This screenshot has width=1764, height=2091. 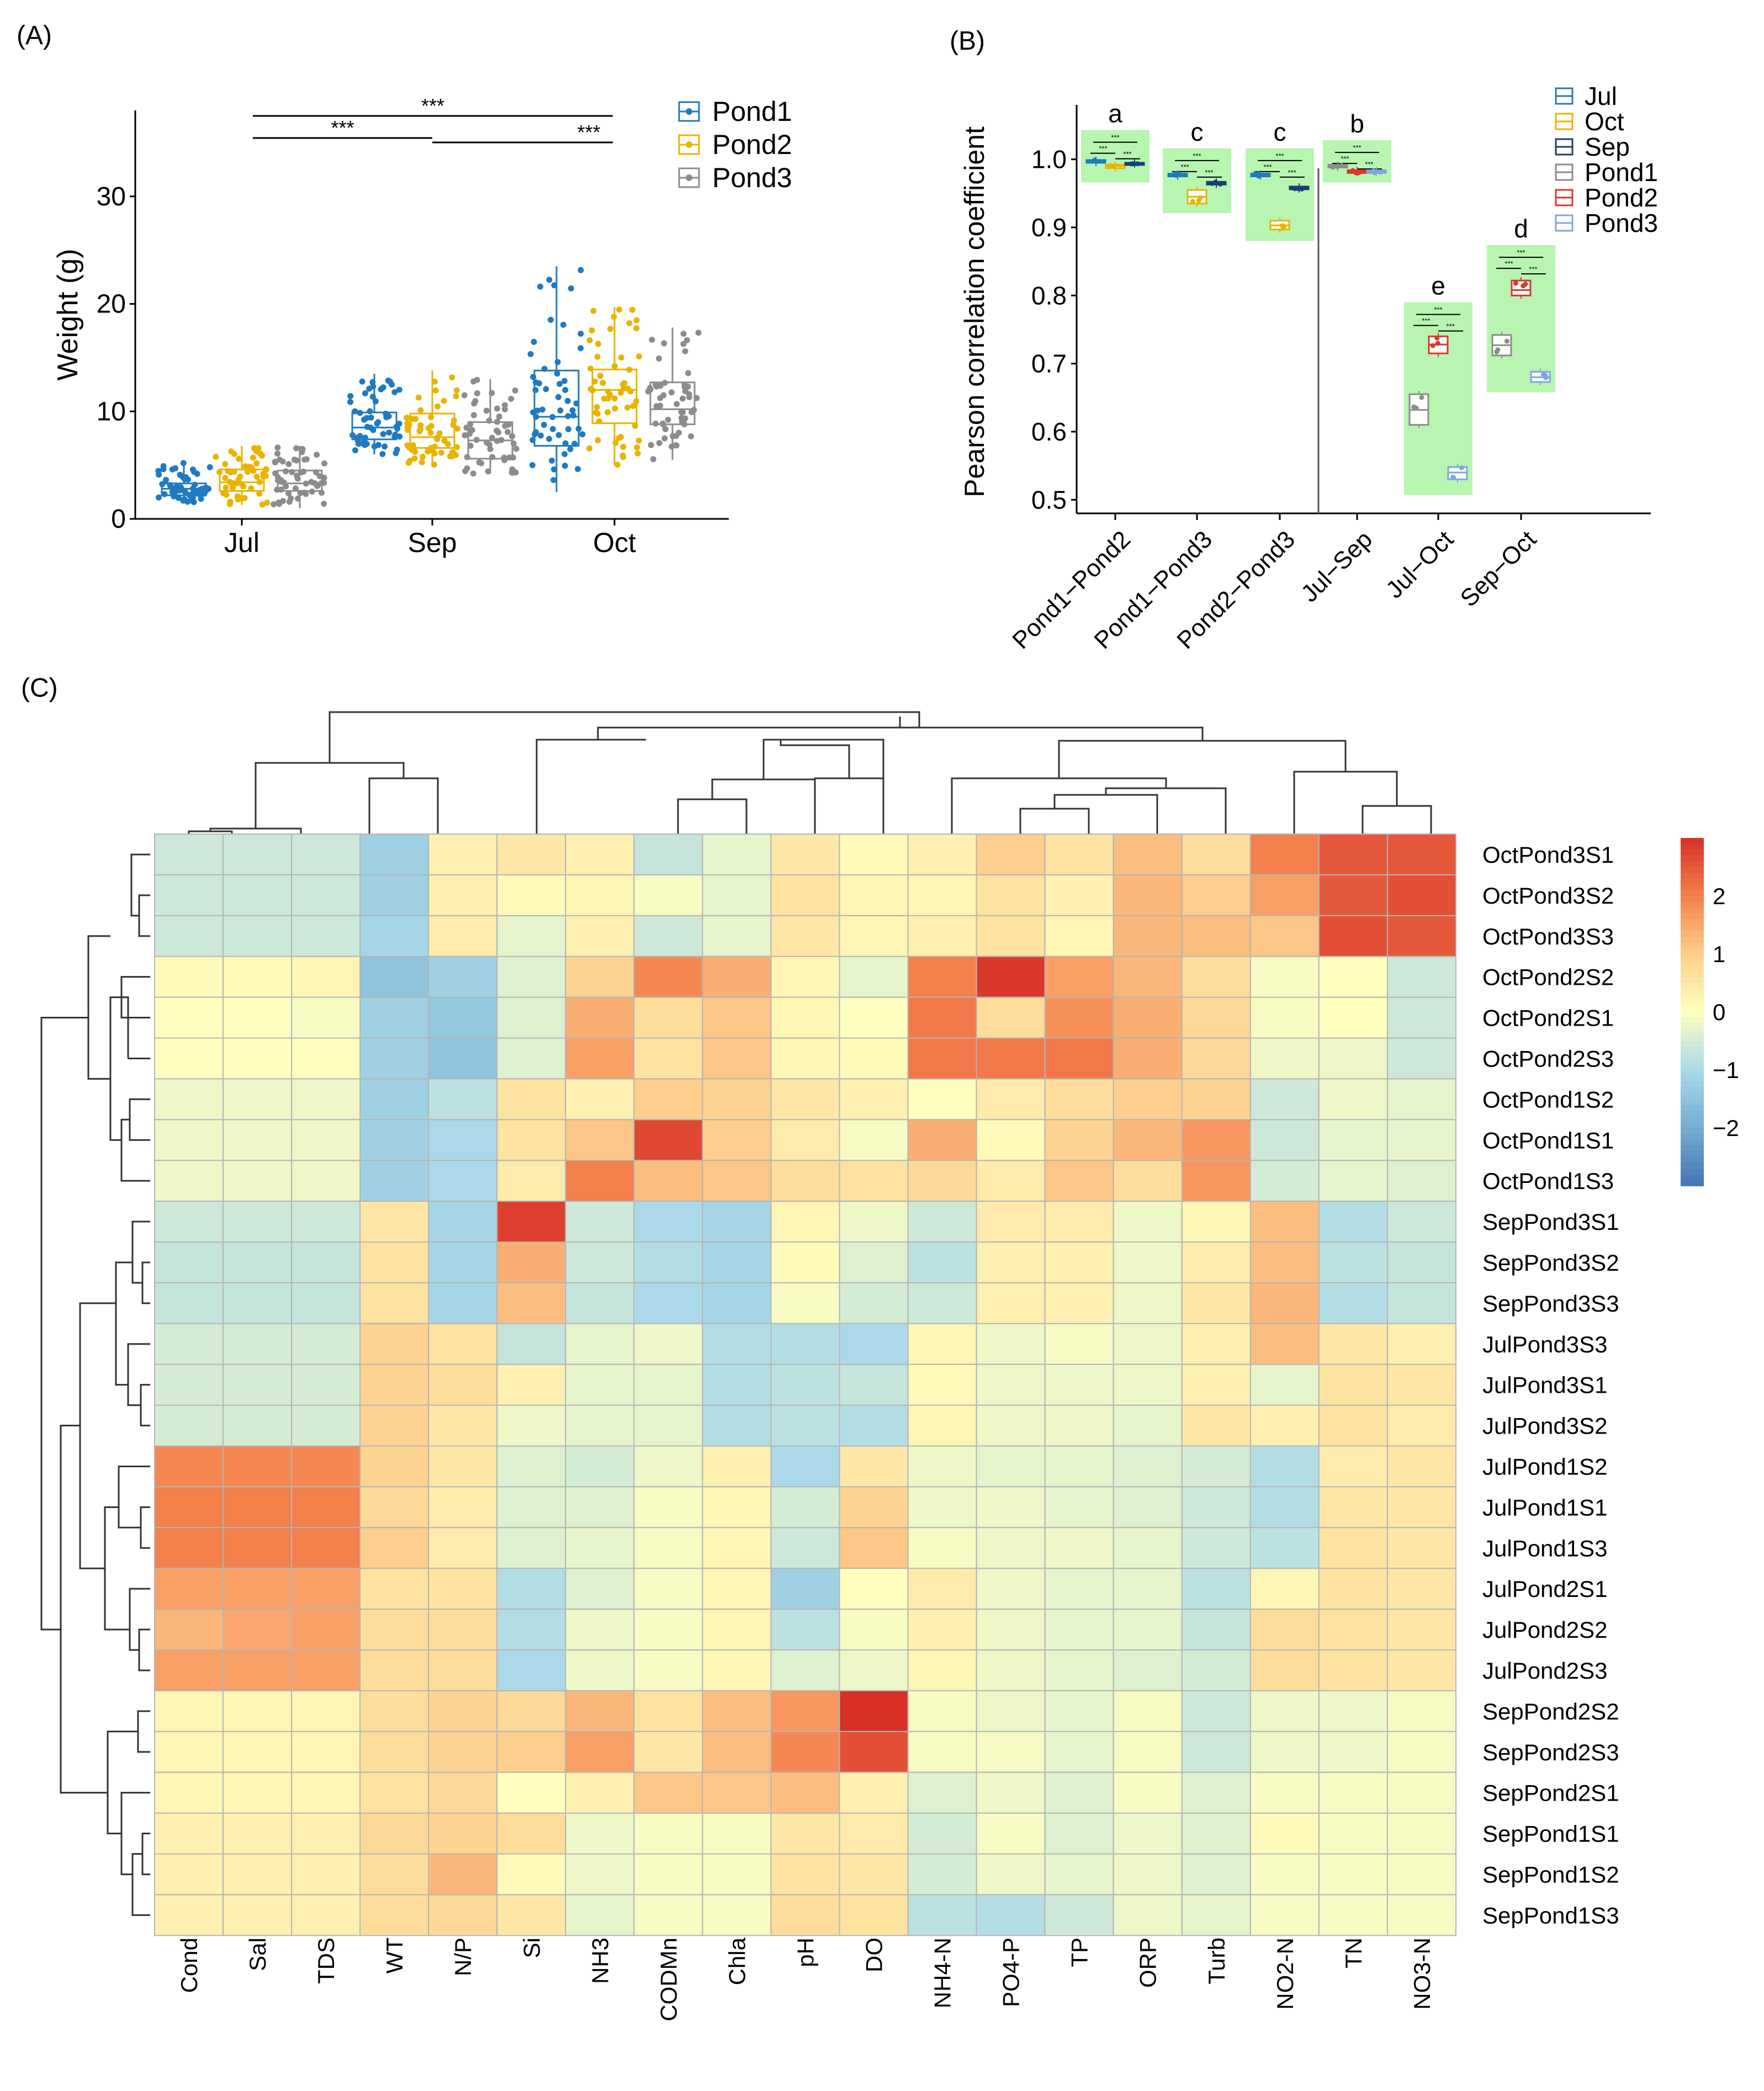 What do you see at coordinates (112, 304) in the screenshot?
I see `chart-a-ytick-label: 20` at bounding box center [112, 304].